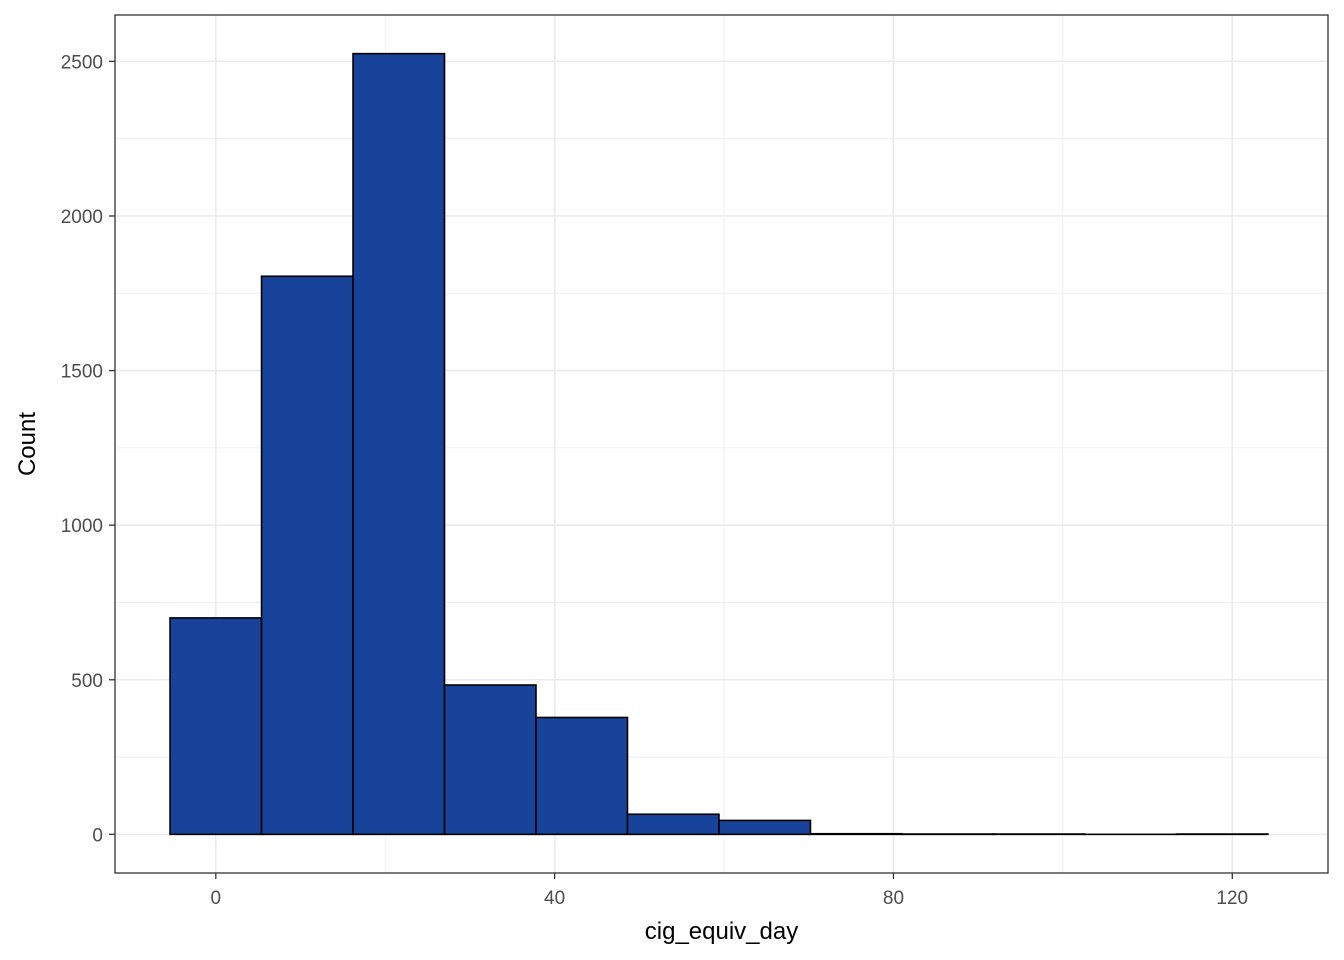 The width and height of the screenshot is (1344, 960). I want to click on y-tick-label: 2500, so click(82, 62).